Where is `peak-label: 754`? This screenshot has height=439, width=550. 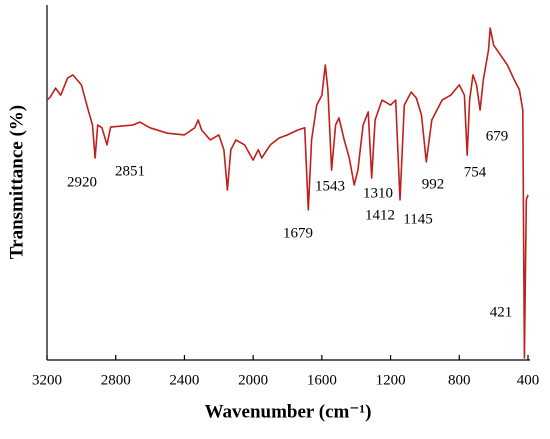
peak-label: 754 is located at coordinates (475, 172).